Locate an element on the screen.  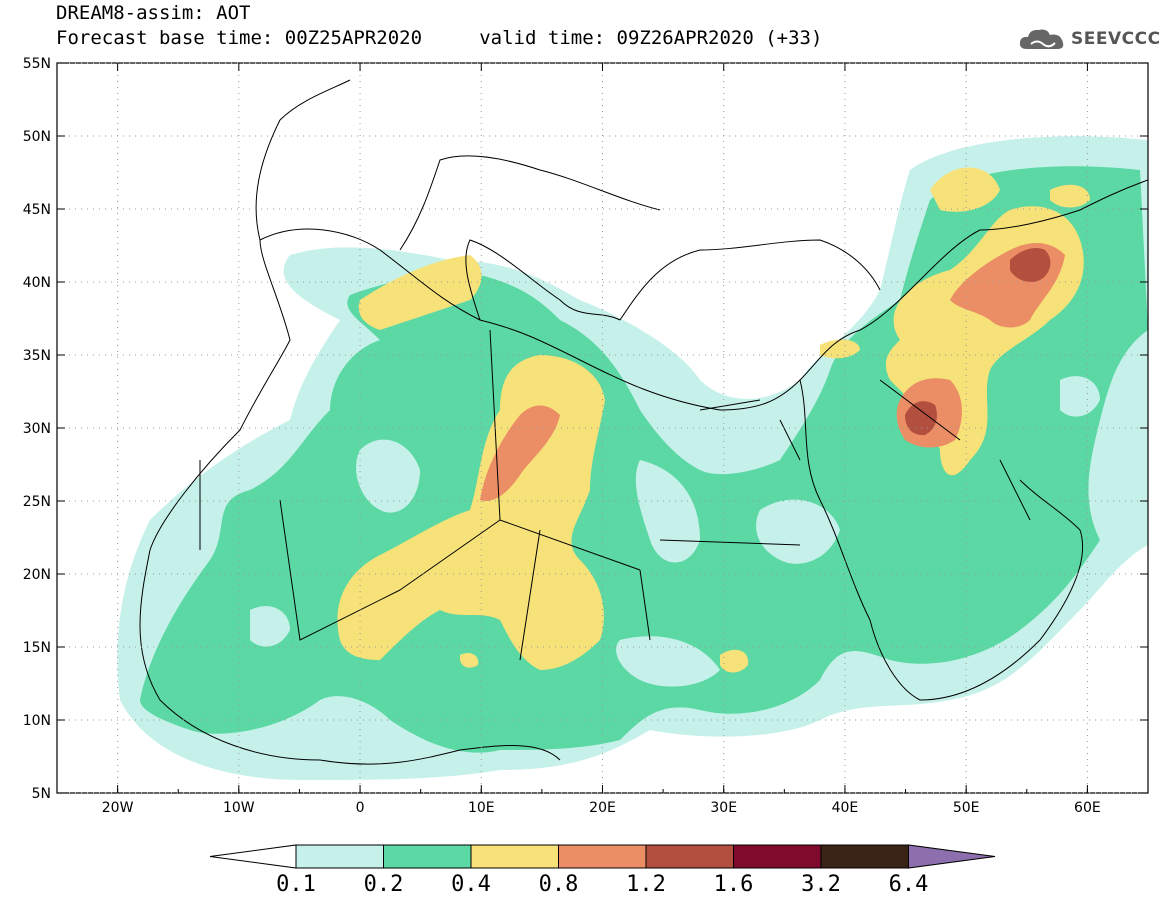
seevccc-logo: SEEVCCC is located at coordinates (1089, 39).